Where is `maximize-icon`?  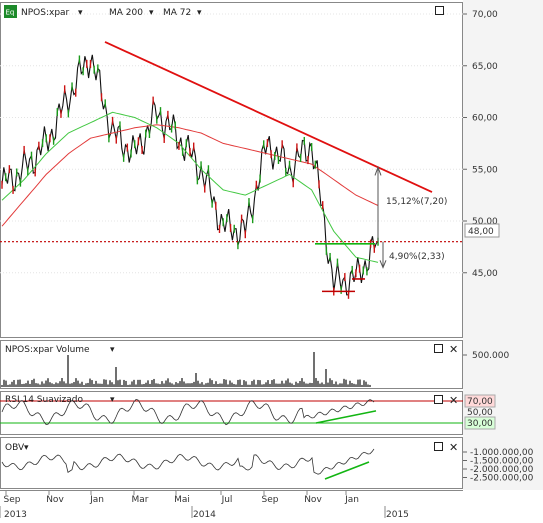 maximize-icon is located at coordinates (439, 10).